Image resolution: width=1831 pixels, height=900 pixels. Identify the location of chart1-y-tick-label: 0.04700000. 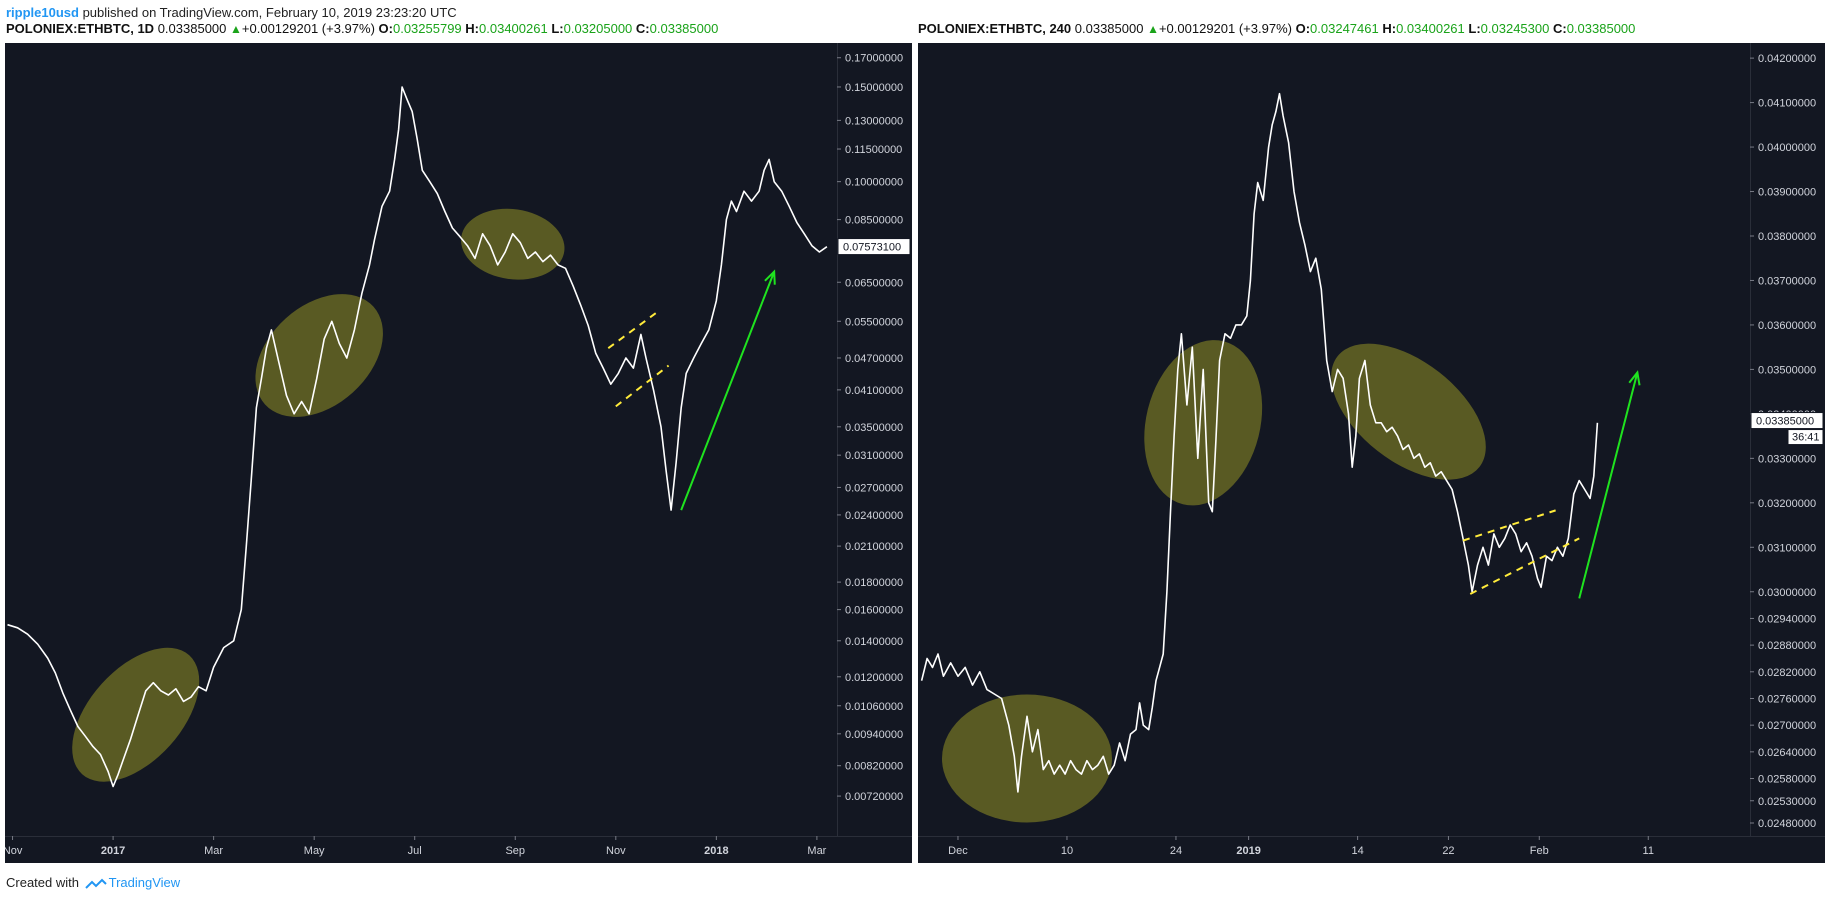
(874, 359).